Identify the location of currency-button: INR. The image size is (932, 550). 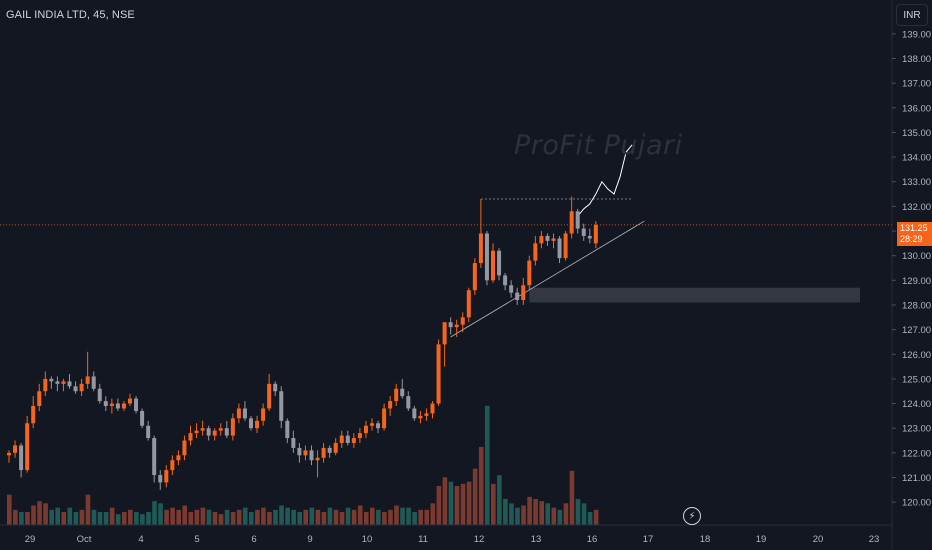
(912, 15).